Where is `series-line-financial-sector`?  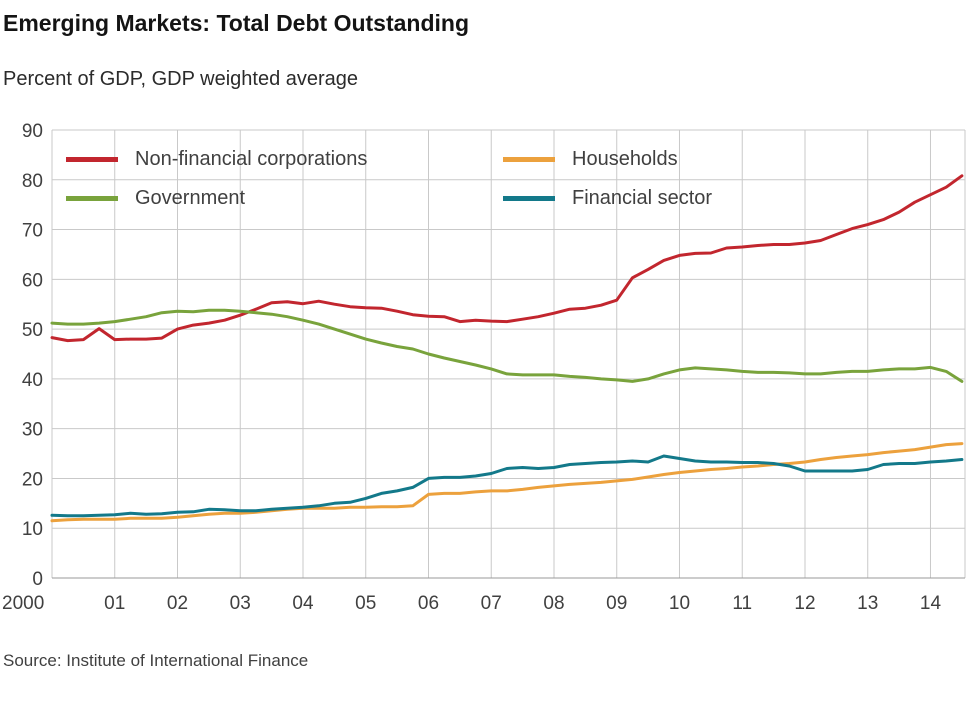
series-line-financial-sector is located at coordinates (507, 486).